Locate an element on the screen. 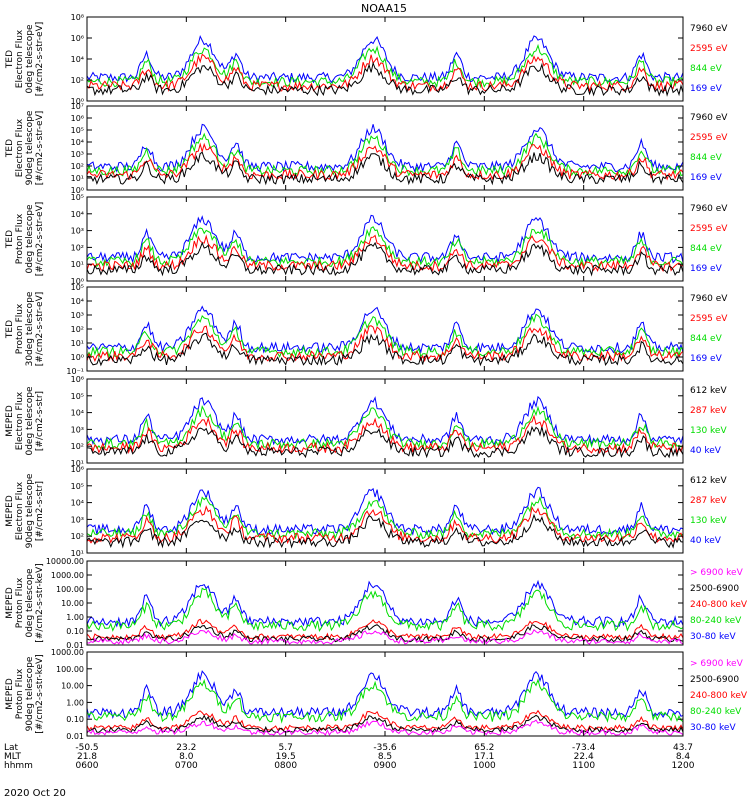  series-80-240-kev is located at coordinates (385, 701).